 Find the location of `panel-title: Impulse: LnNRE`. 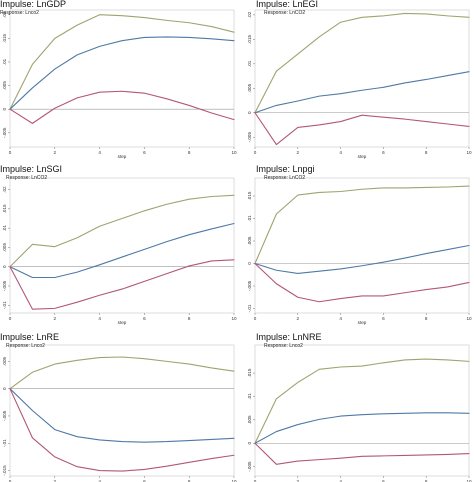

panel-title: Impulse: LnNRE is located at coordinates (289, 337).